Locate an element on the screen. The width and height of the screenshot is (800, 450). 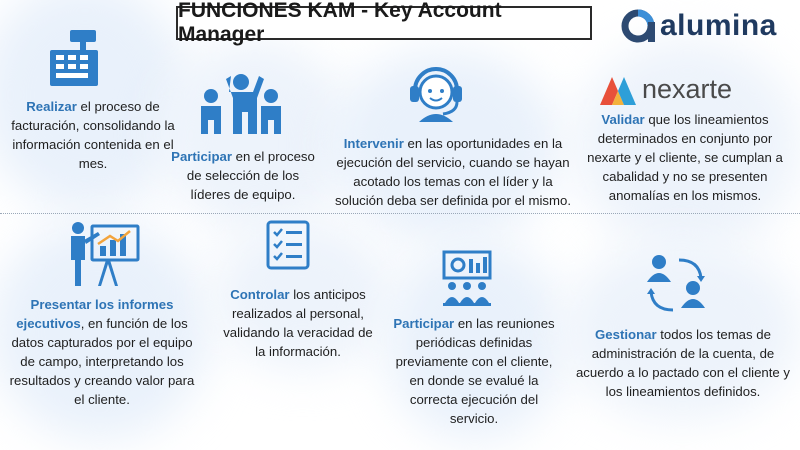
alumina-logo: alumina is located at coordinates (705, 26).